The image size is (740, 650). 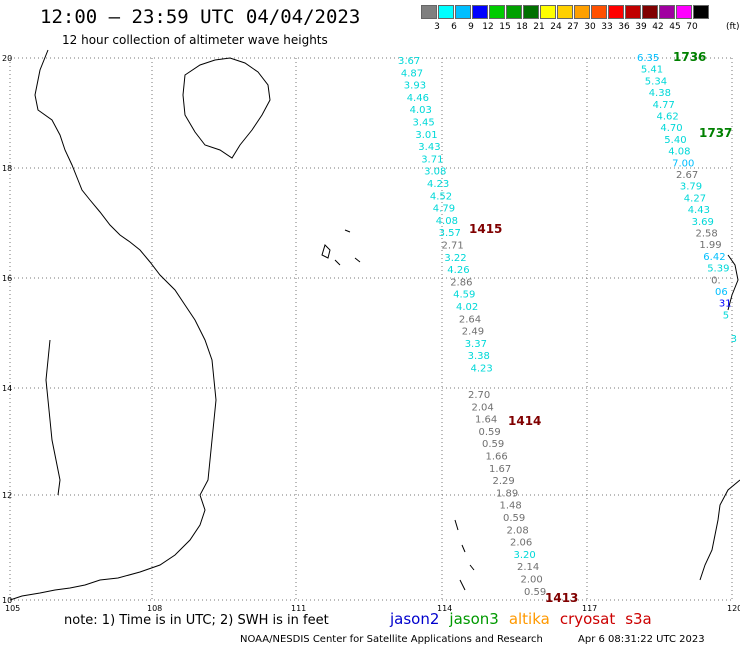 What do you see at coordinates (556, 27) in the screenshot?
I see `legend-level-label: 24` at bounding box center [556, 27].